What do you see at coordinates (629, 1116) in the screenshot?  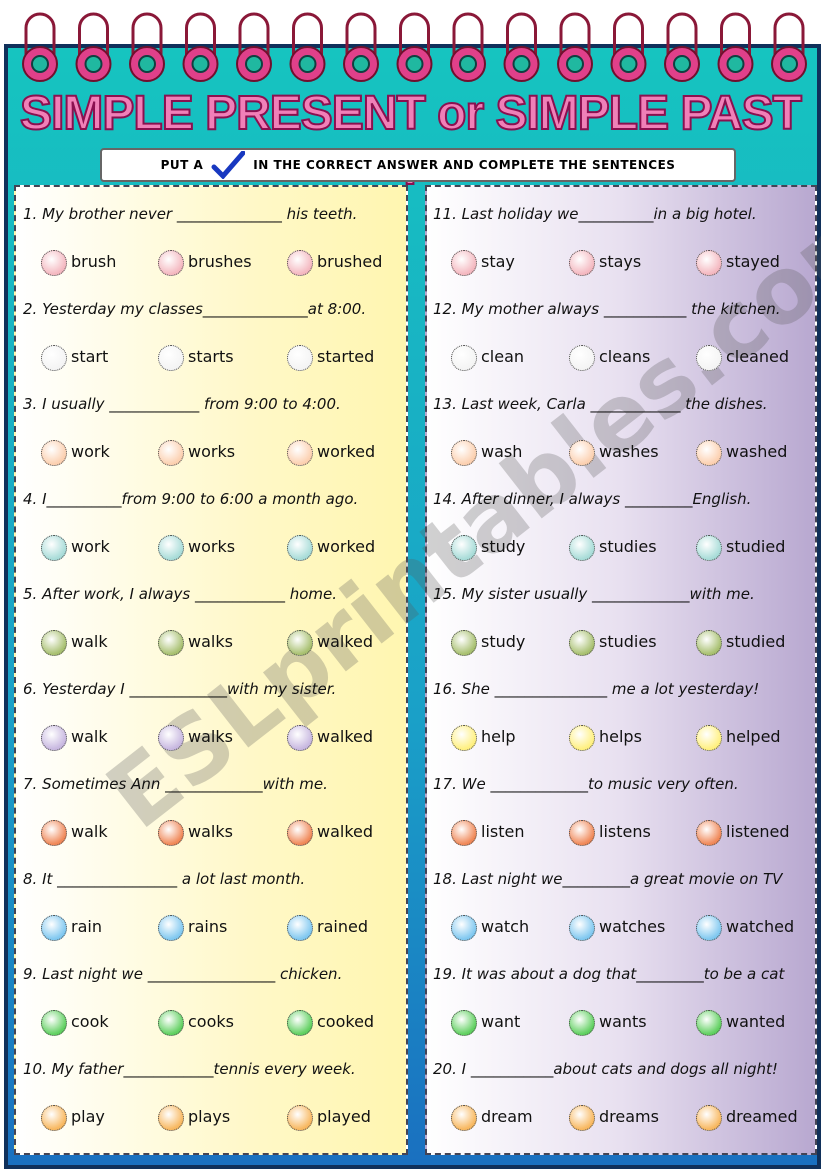 I see `answer-option: dreams` at bounding box center [629, 1116].